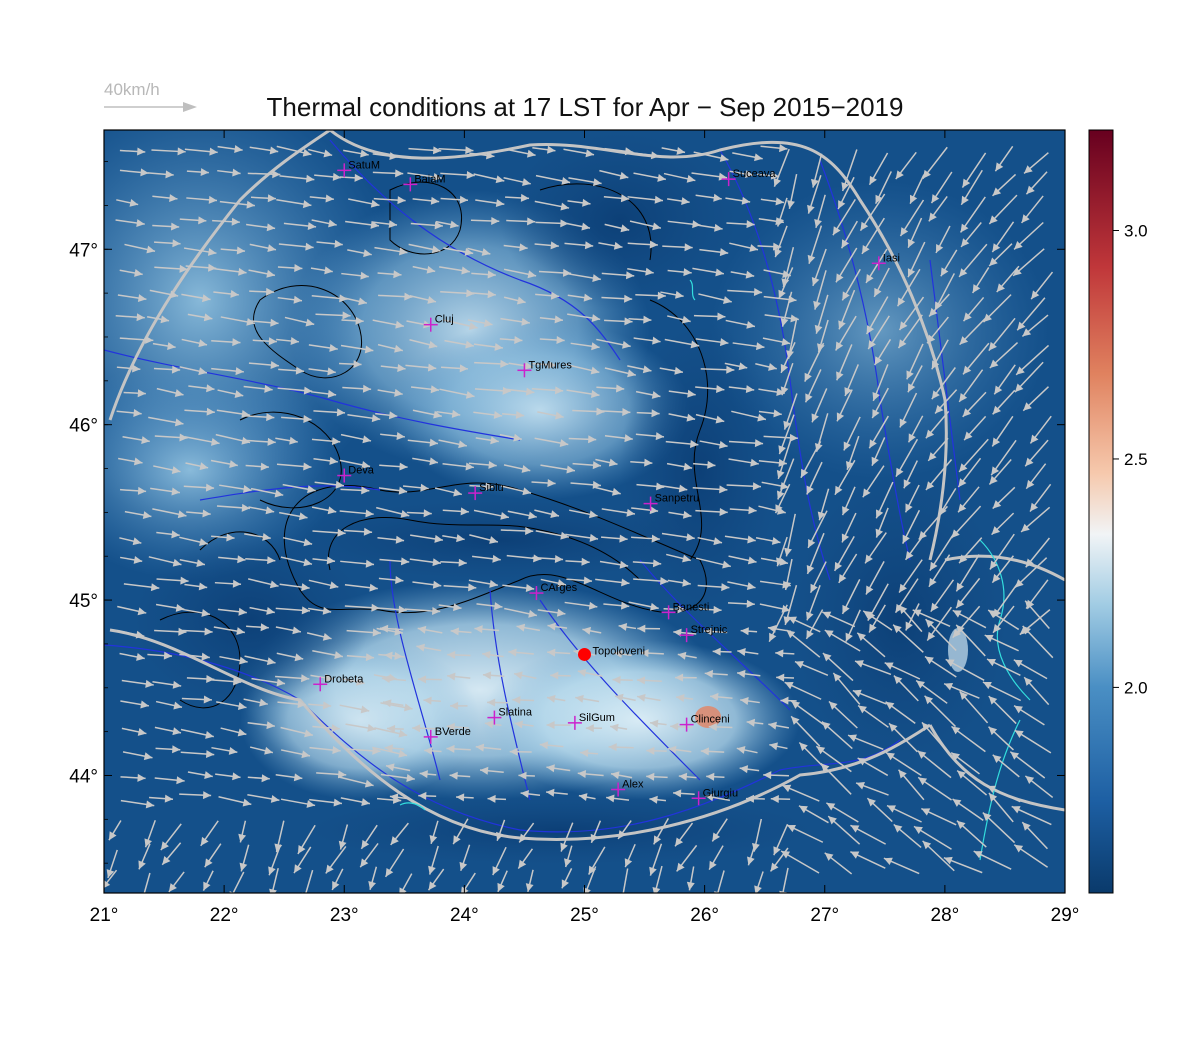 The height and width of the screenshot is (1050, 1200). What do you see at coordinates (344, 679) in the screenshot?
I see `station-label: Drobeta` at bounding box center [344, 679].